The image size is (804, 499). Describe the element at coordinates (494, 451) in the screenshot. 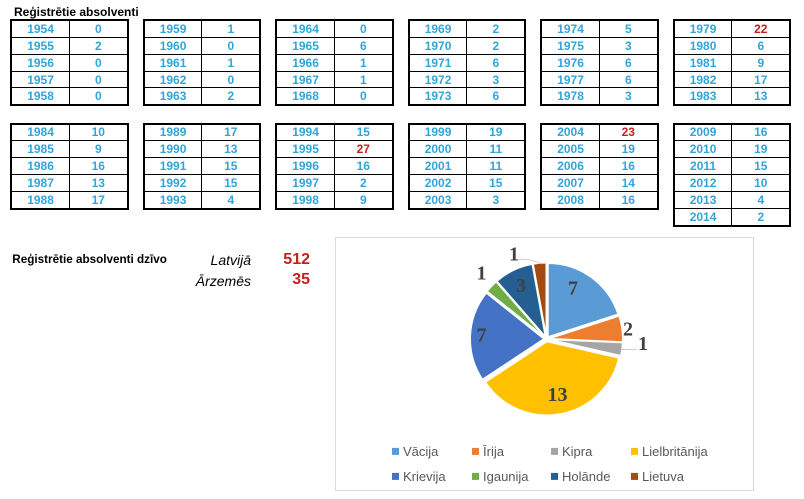

I see `svg-text: Īrija` at that location.